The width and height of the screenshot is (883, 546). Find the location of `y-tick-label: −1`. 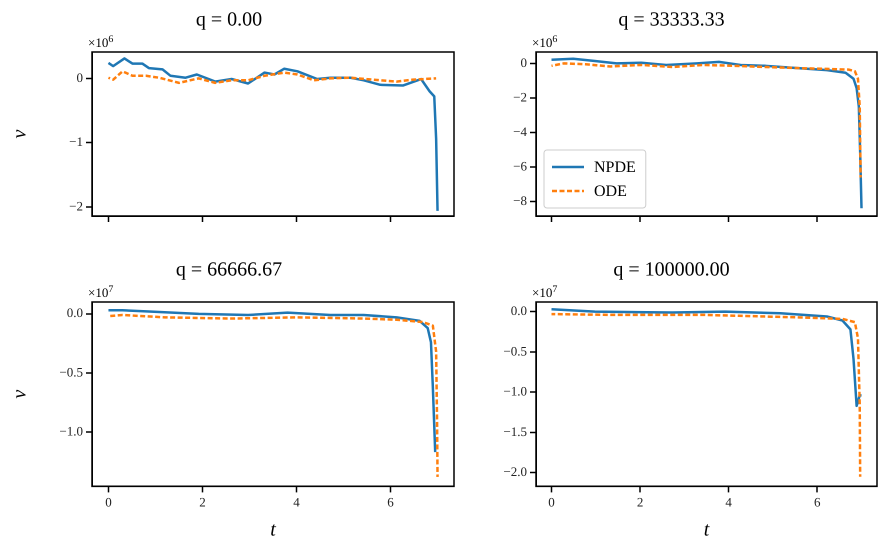

y-tick-label: −1 is located at coordinates (76, 142).